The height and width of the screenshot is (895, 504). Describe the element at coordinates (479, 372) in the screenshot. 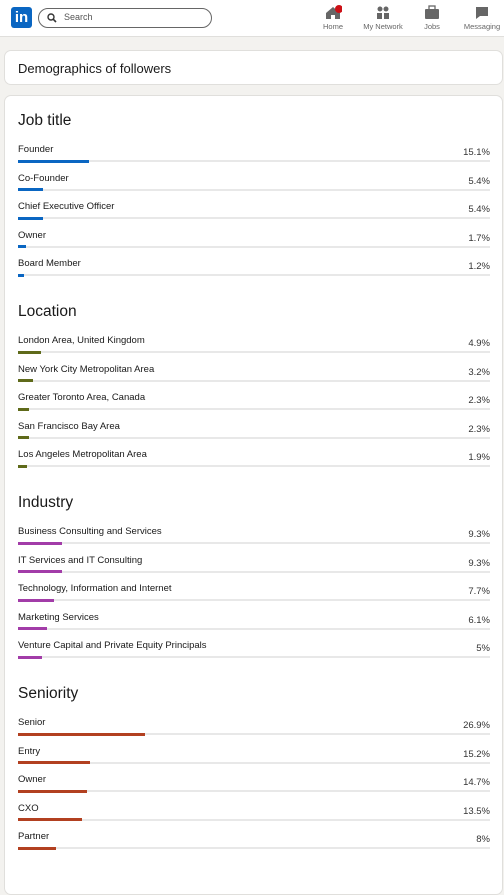

I see `row-value: 3.2%` at that location.